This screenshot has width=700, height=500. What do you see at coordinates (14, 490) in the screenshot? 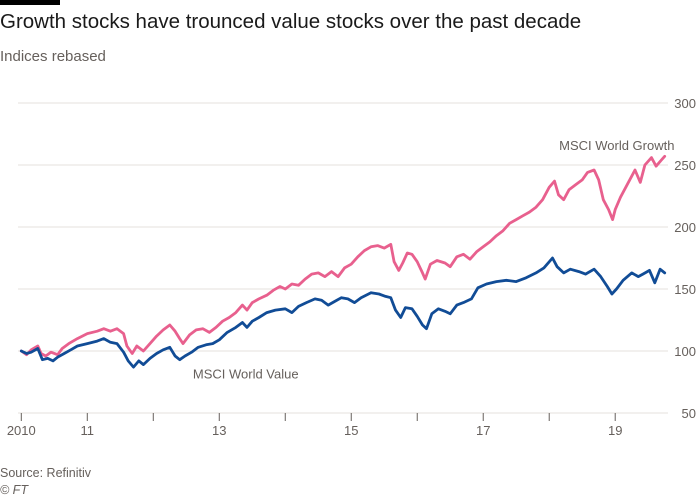
I see `credit-note: © FT` at bounding box center [14, 490].